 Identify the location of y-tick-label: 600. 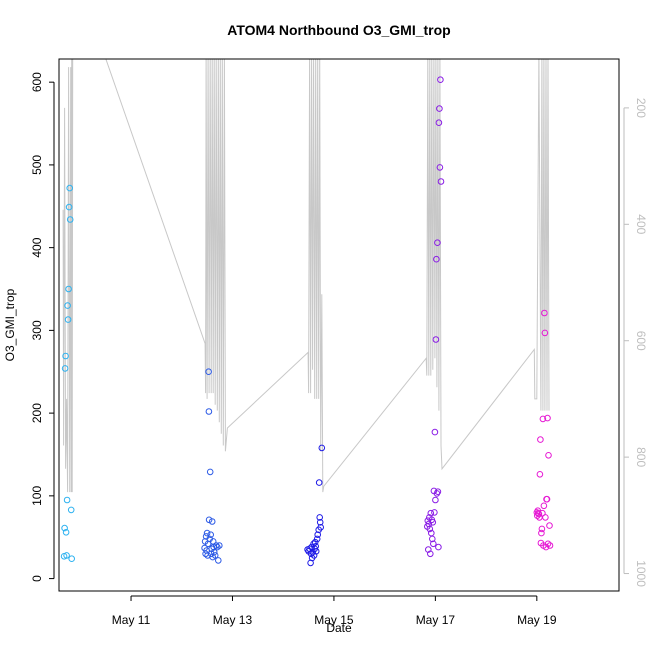
(37, 82).